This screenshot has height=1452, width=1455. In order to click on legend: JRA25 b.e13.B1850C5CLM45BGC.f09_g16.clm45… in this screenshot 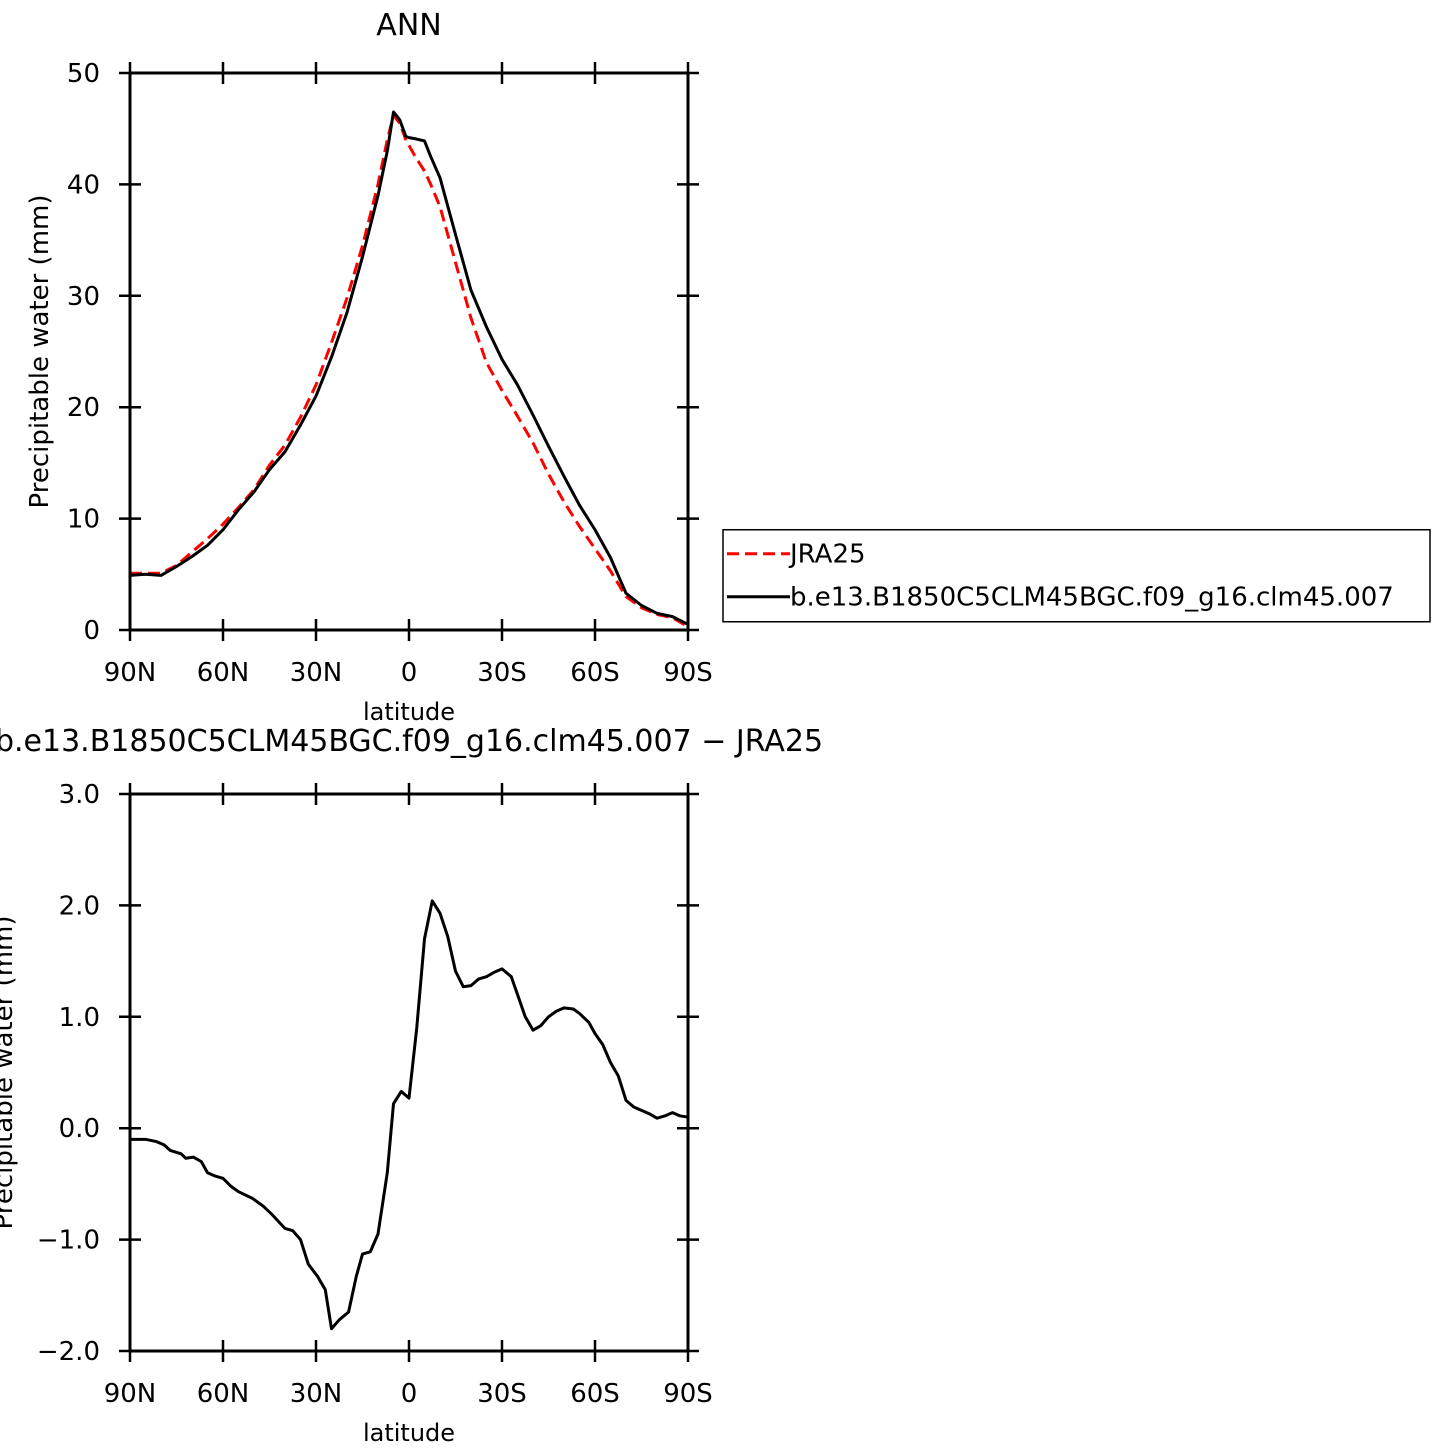, I will do `click(1076, 575)`.